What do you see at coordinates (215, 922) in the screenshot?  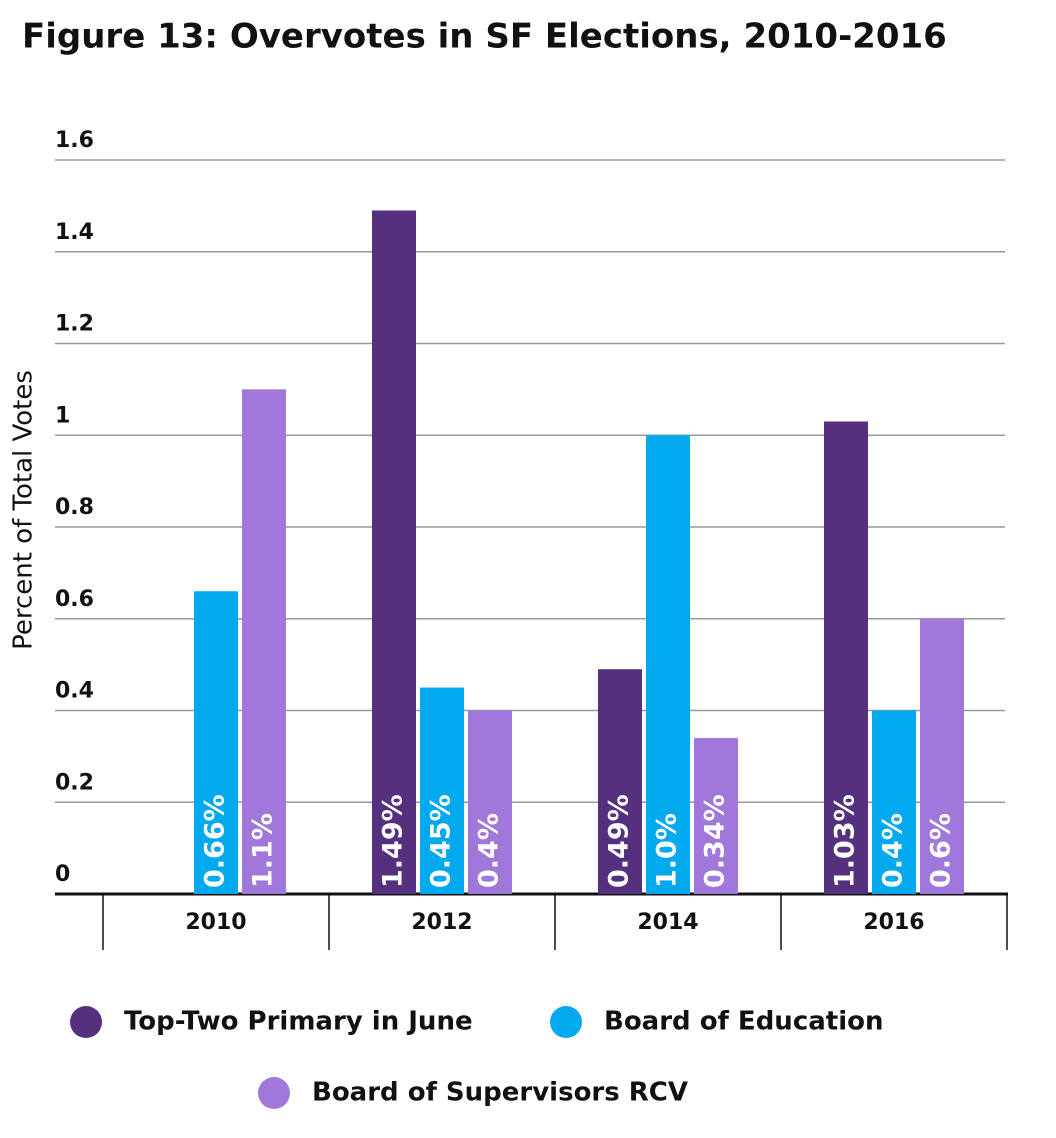 I see `x-tick-label: 2010` at bounding box center [215, 922].